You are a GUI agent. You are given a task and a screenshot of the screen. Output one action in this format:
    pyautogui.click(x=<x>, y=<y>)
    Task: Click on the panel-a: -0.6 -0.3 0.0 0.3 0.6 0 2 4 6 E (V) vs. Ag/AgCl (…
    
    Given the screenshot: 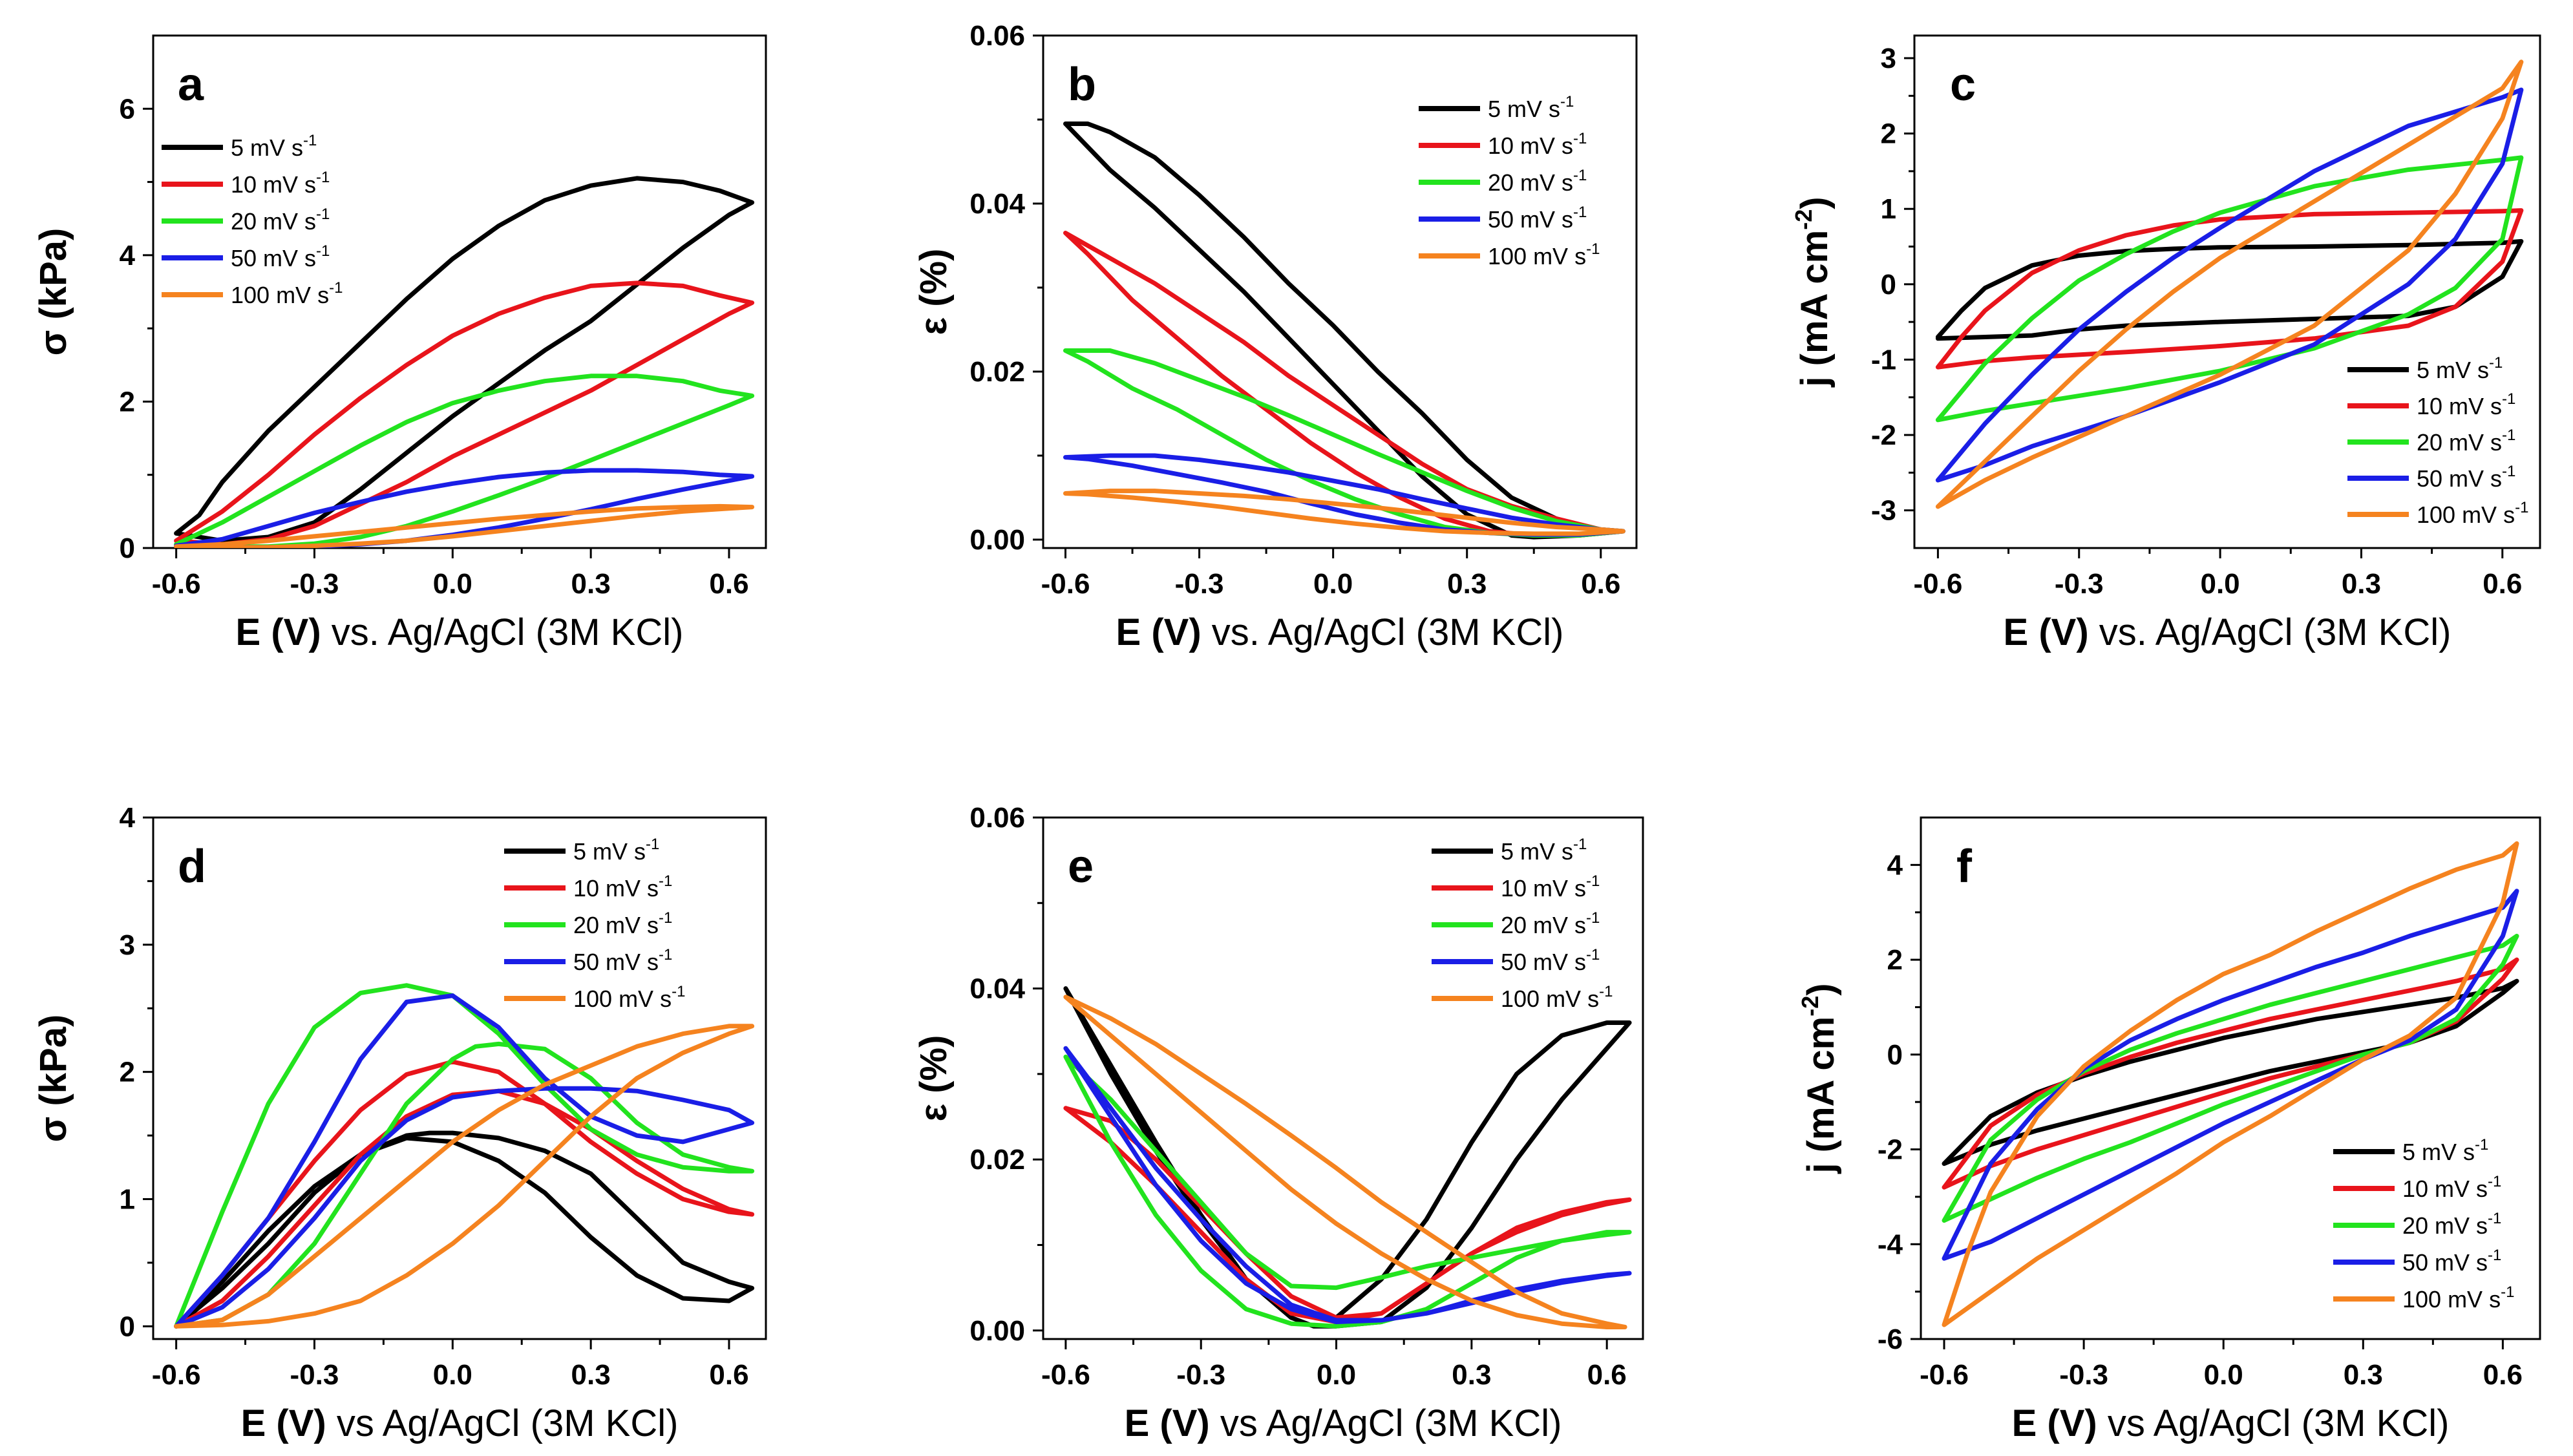 What is the action you would take?
    pyautogui.click(x=400, y=343)
    